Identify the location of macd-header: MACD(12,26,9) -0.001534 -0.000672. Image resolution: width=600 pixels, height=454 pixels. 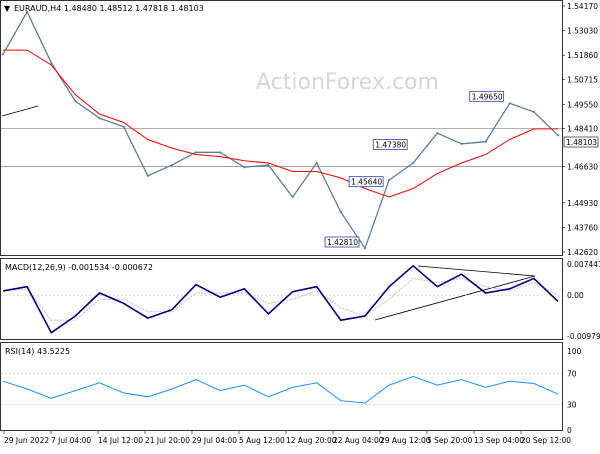
(79, 267).